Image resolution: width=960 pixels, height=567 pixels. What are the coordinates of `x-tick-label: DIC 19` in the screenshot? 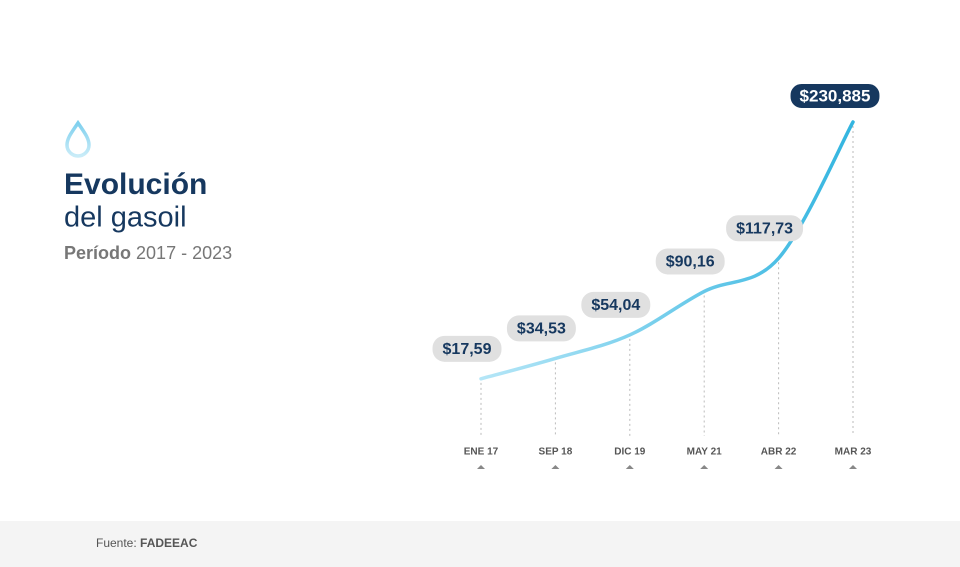 It's located at (630, 452).